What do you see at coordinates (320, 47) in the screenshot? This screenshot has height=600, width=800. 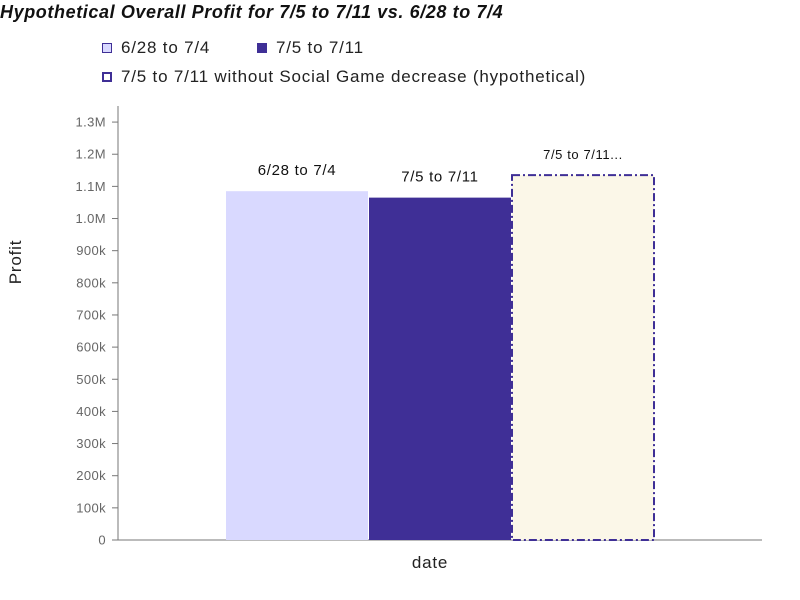 I see `legend-label-series-2: 7/5 to 7/11` at bounding box center [320, 47].